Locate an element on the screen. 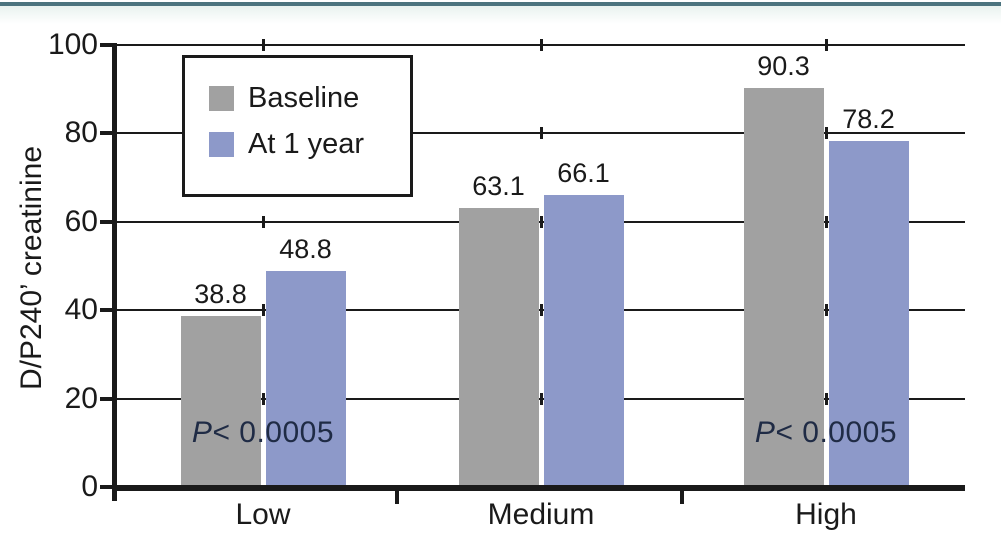 This screenshot has height=543, width=1001. value-label-at-1-year-medium: 66.1 is located at coordinates (583, 172).